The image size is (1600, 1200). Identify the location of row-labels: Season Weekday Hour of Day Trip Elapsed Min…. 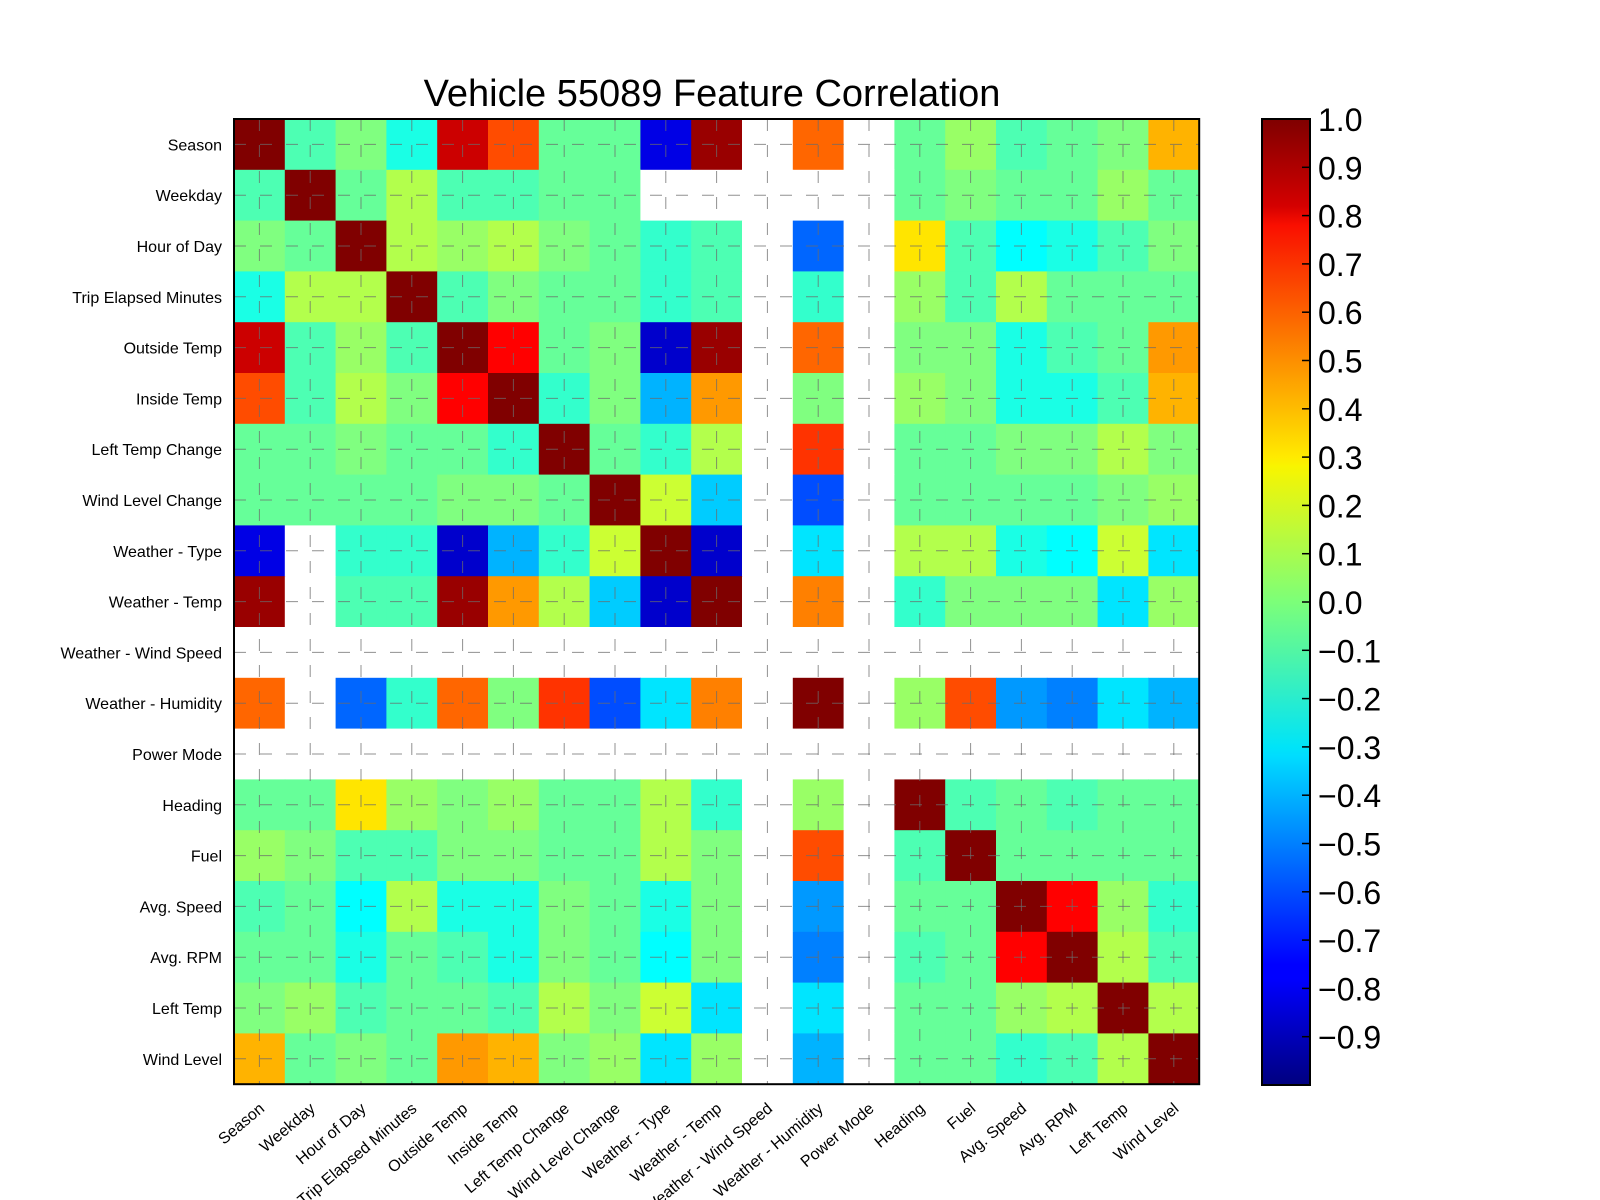
(141, 602).